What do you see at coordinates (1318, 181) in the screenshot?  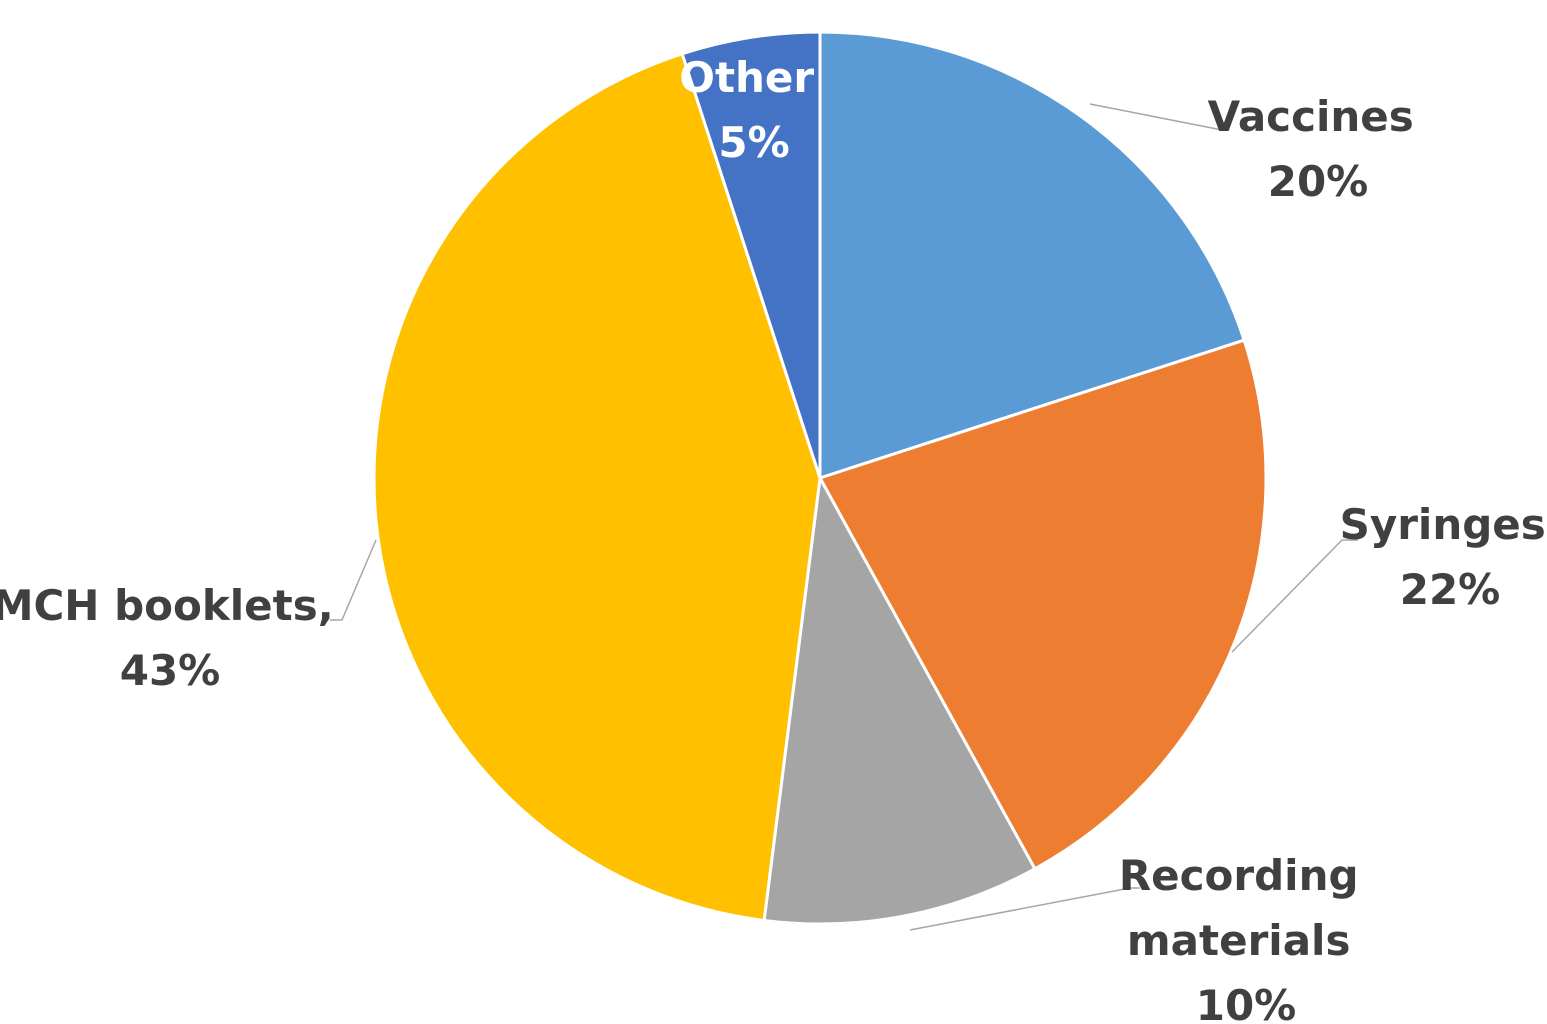 I see `slice-label-vaccines-value: 20%` at bounding box center [1318, 181].